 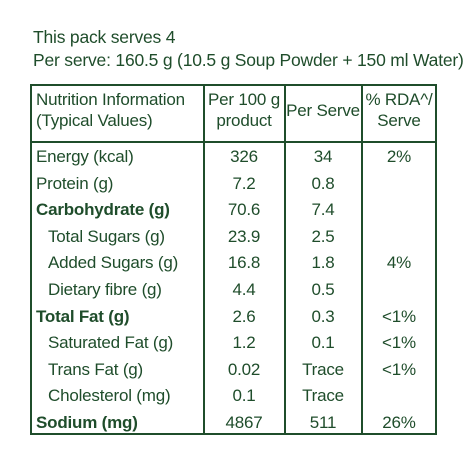 I want to click on nutrient-label: Saturated Fat (g), so click(x=111, y=343).